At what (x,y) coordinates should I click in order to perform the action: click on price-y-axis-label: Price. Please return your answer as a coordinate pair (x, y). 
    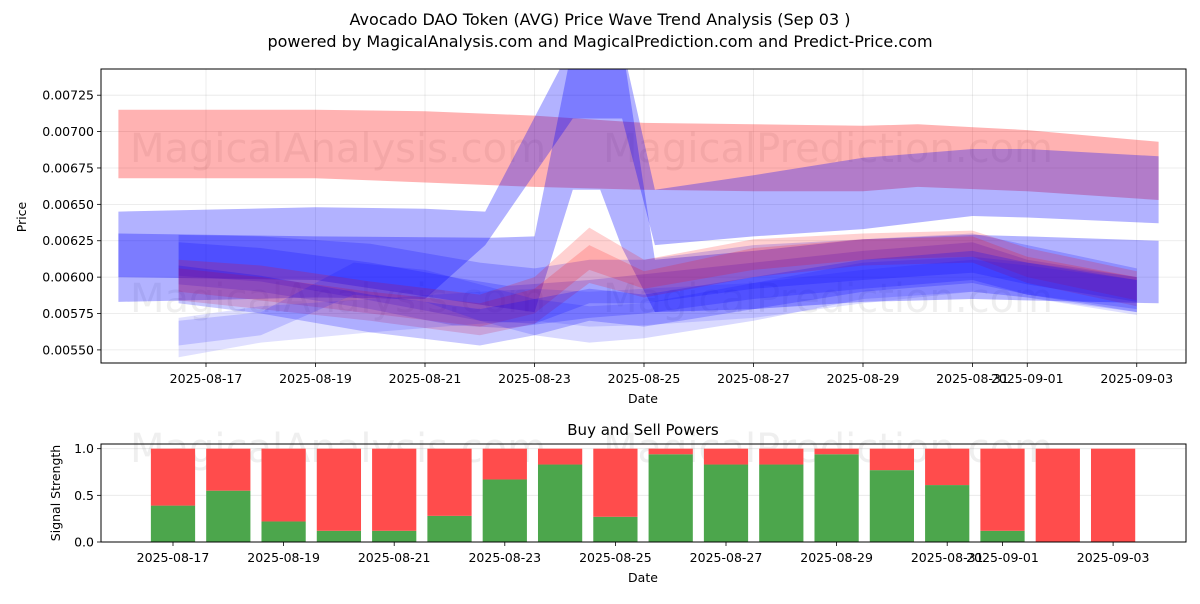
    Looking at the image, I should click on (21, 216).